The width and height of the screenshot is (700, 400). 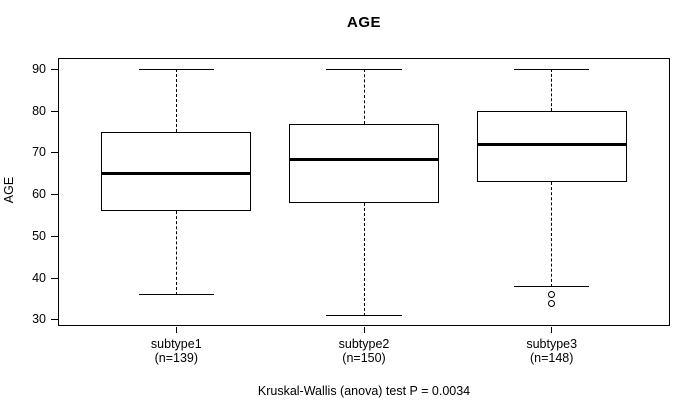 I want to click on x-tick-label: subtype2 (n=150), so click(x=364, y=351).